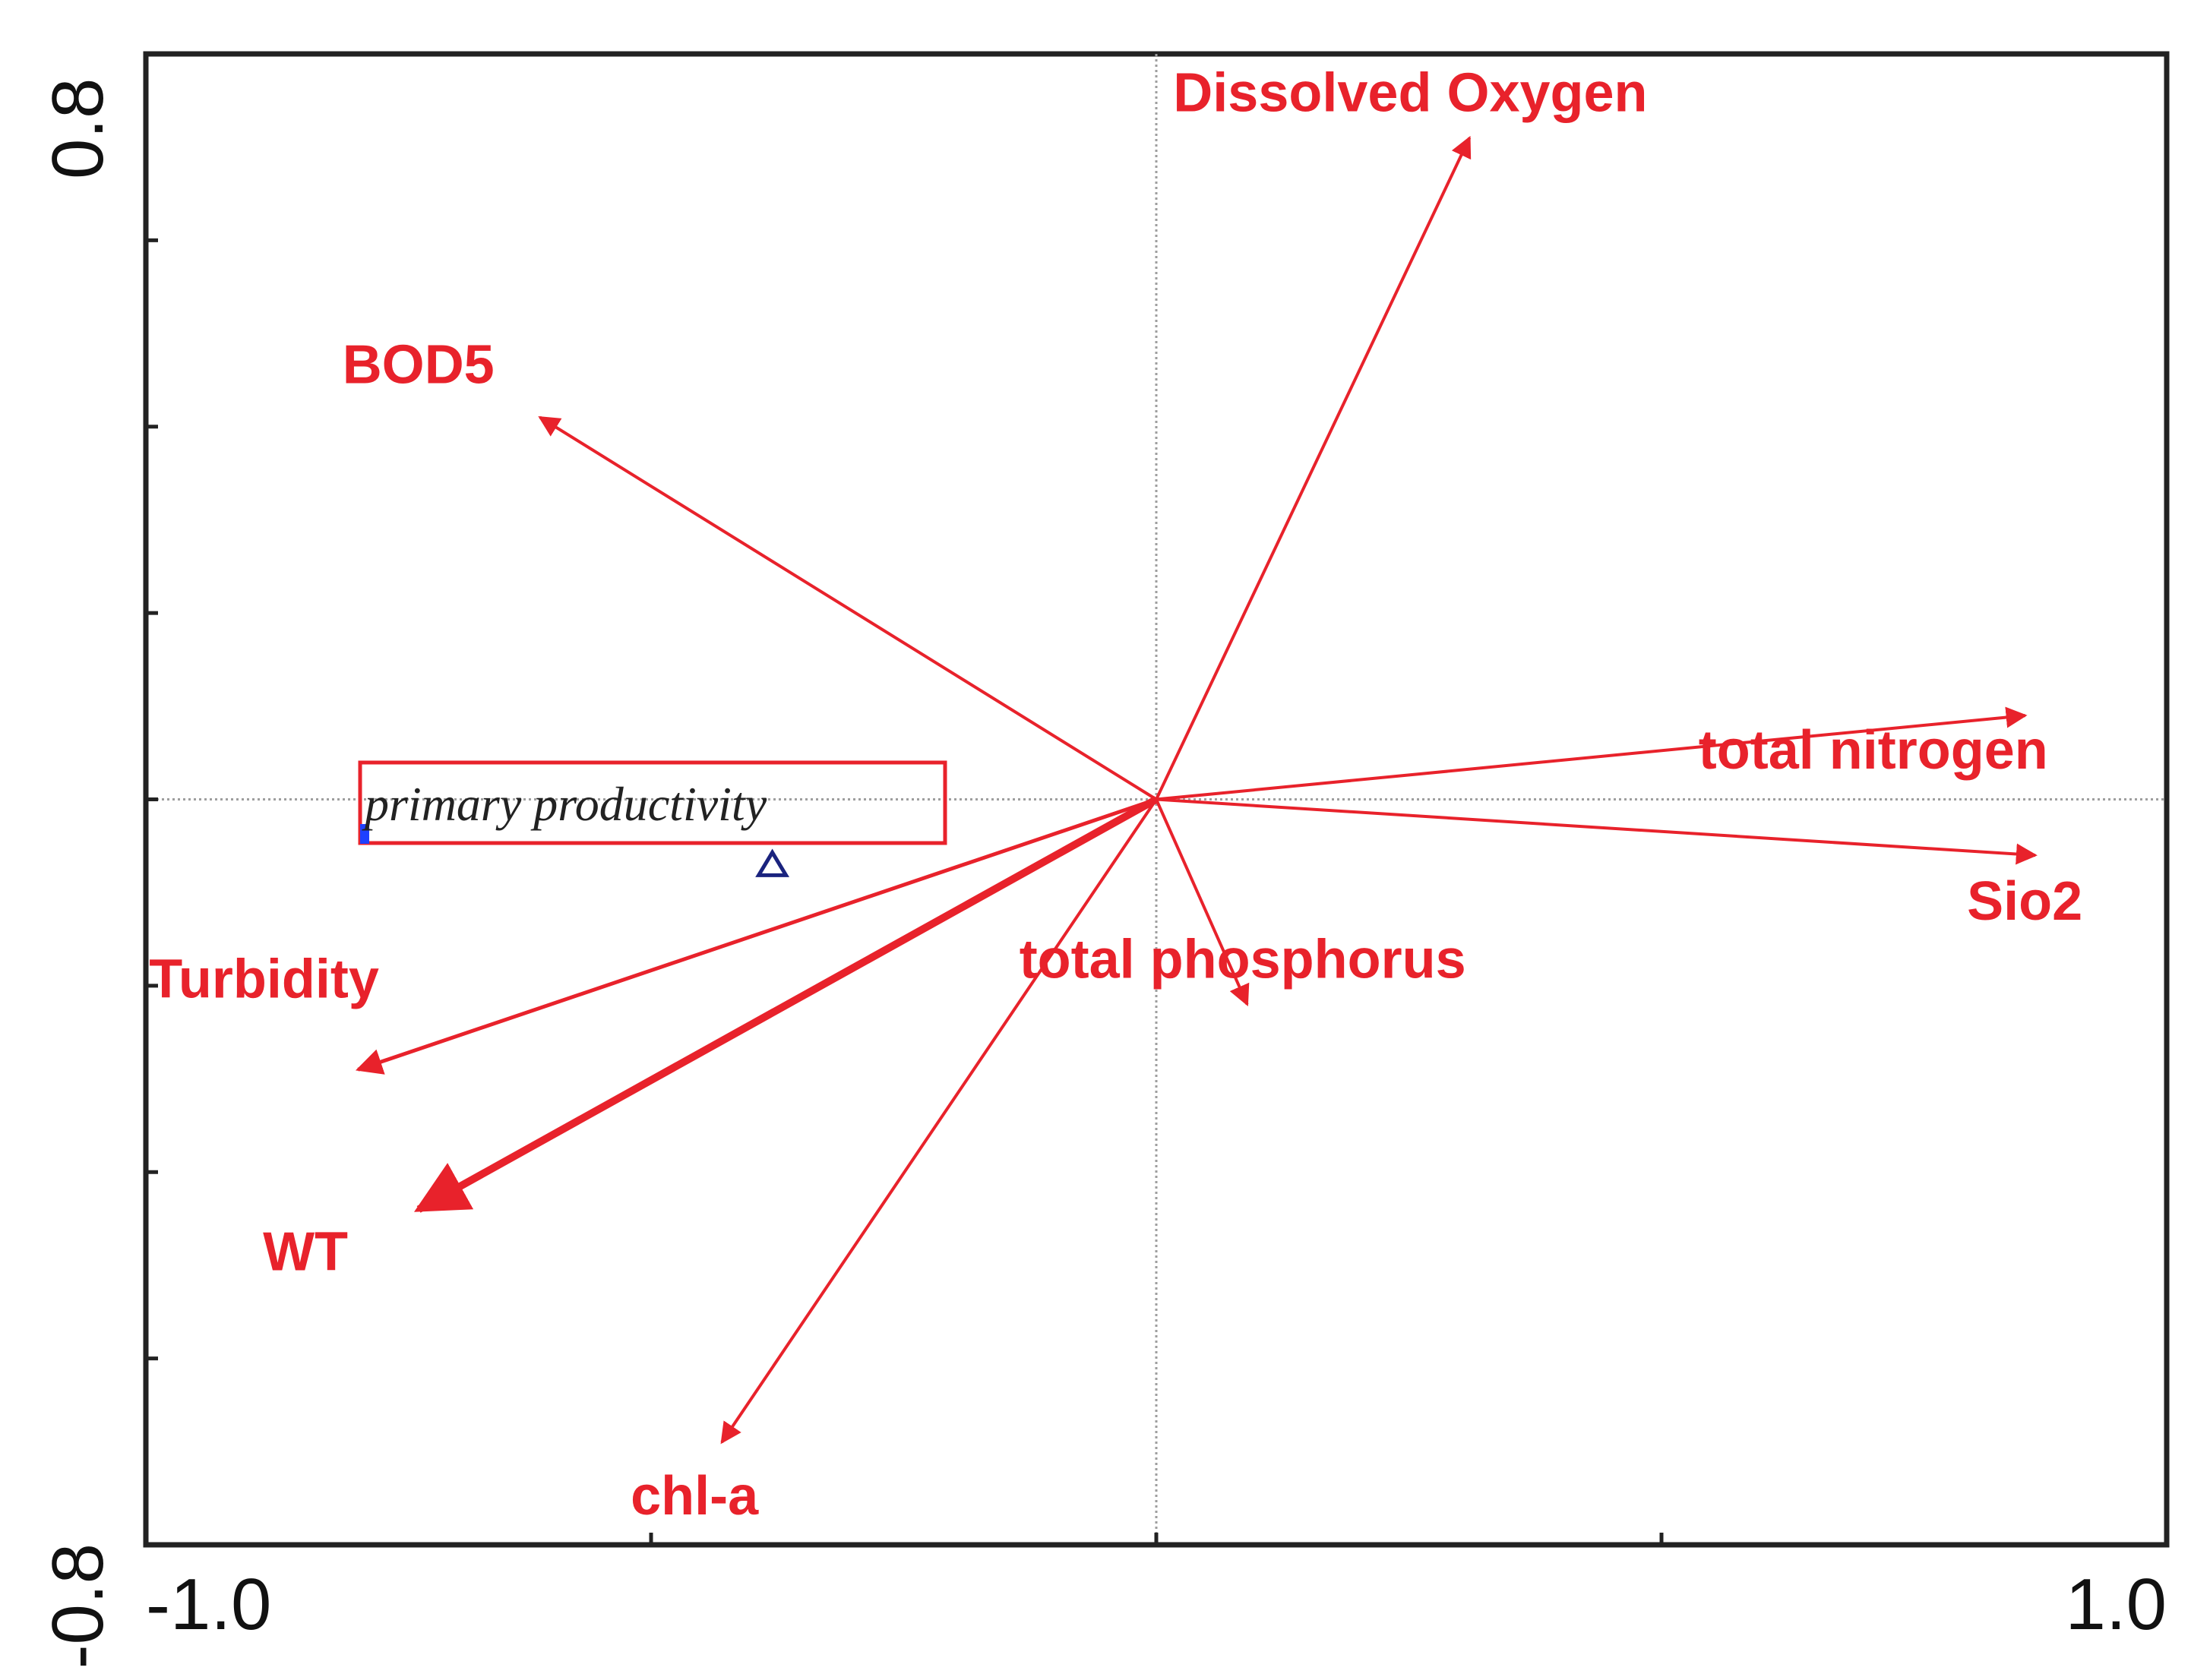  What do you see at coordinates (208, 1605) in the screenshot?
I see `x-tick-label-min: -1.0` at bounding box center [208, 1605].